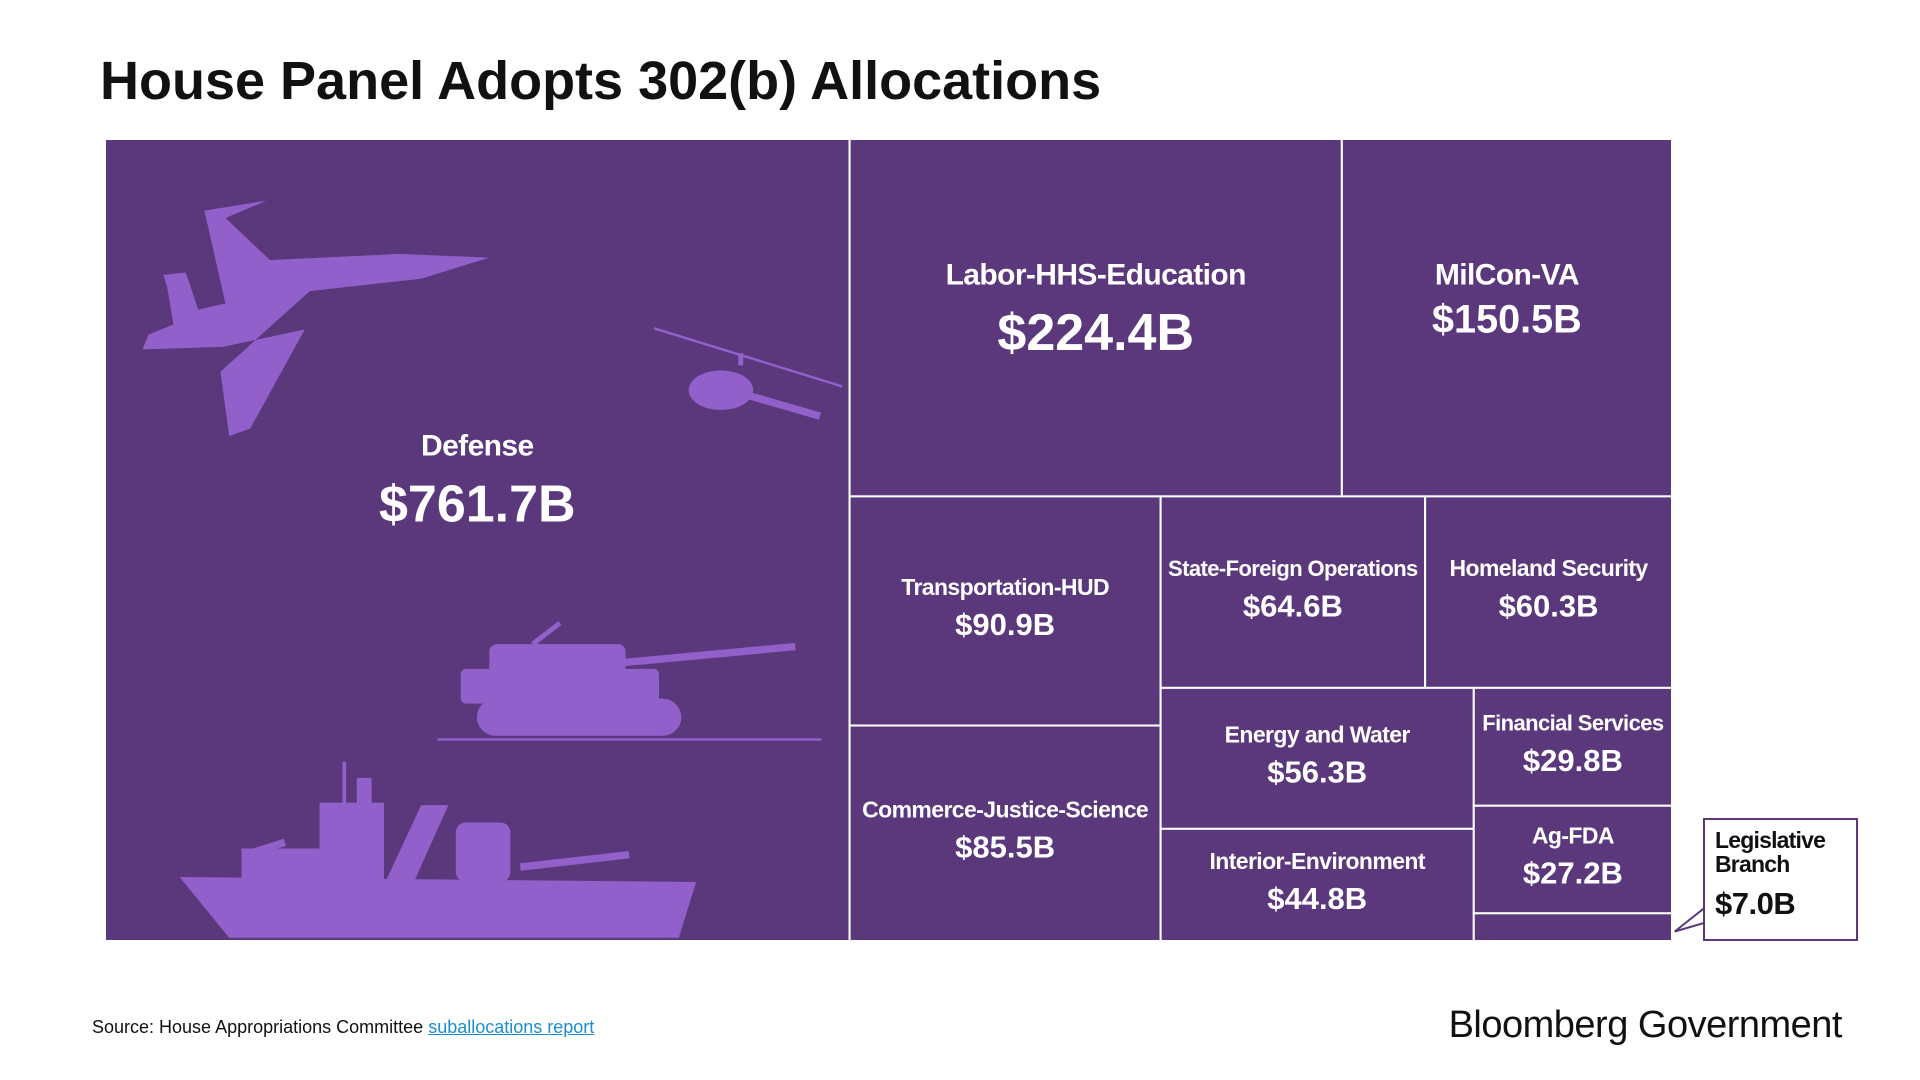 The height and width of the screenshot is (1080, 1920). What do you see at coordinates (1780, 879) in the screenshot?
I see `callout: Legislative Branch $7.0B` at bounding box center [1780, 879].